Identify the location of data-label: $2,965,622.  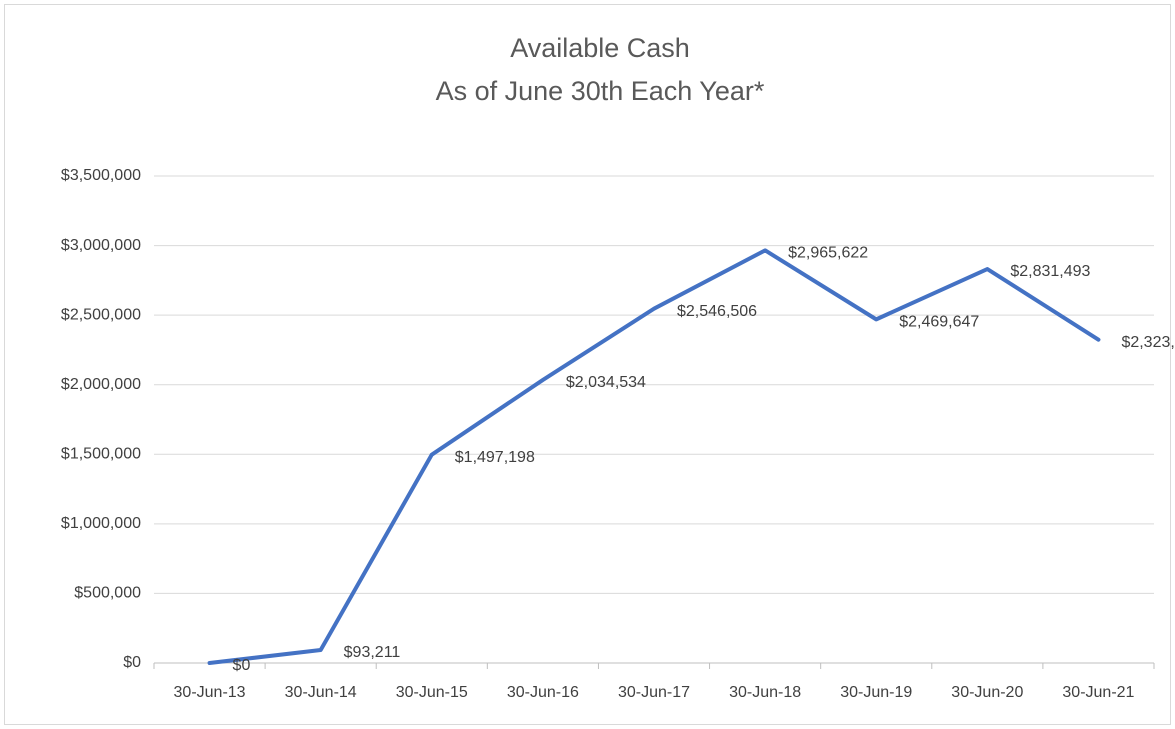
(828, 253).